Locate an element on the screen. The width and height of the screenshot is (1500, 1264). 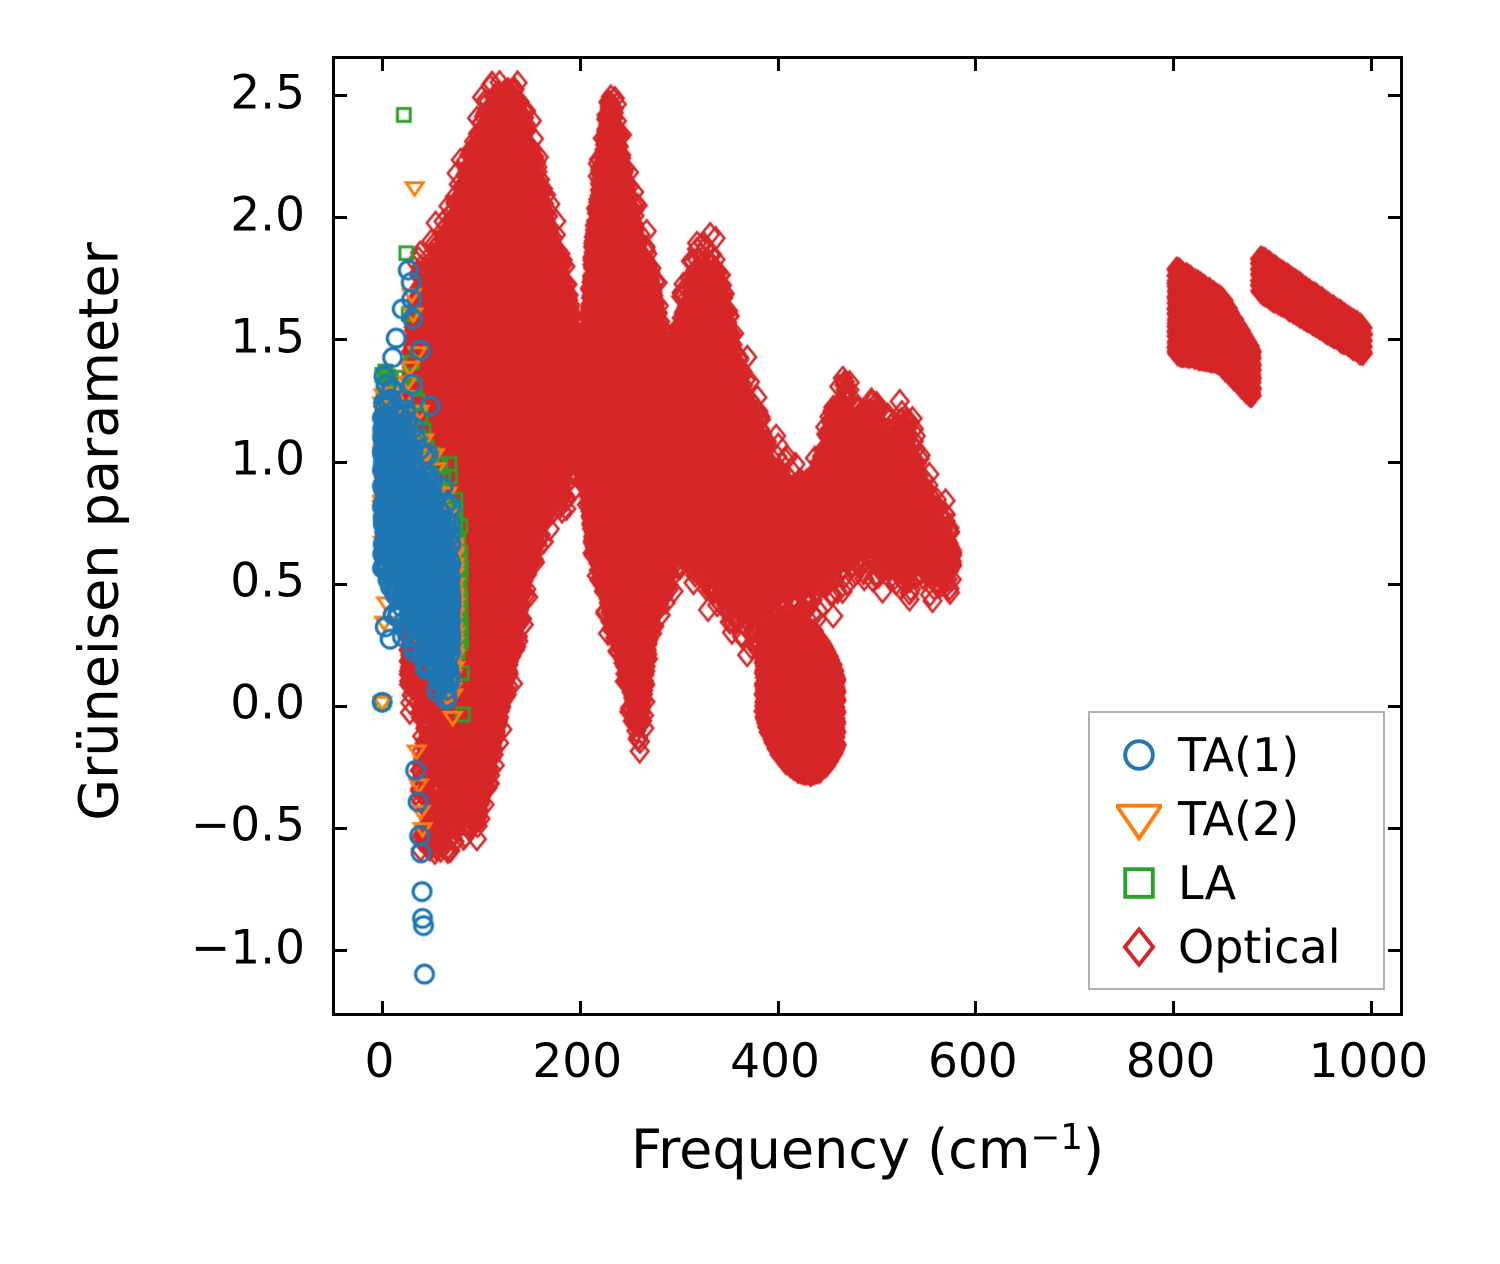
y-tick-label-−0.5: −0.5 is located at coordinates (247, 825).